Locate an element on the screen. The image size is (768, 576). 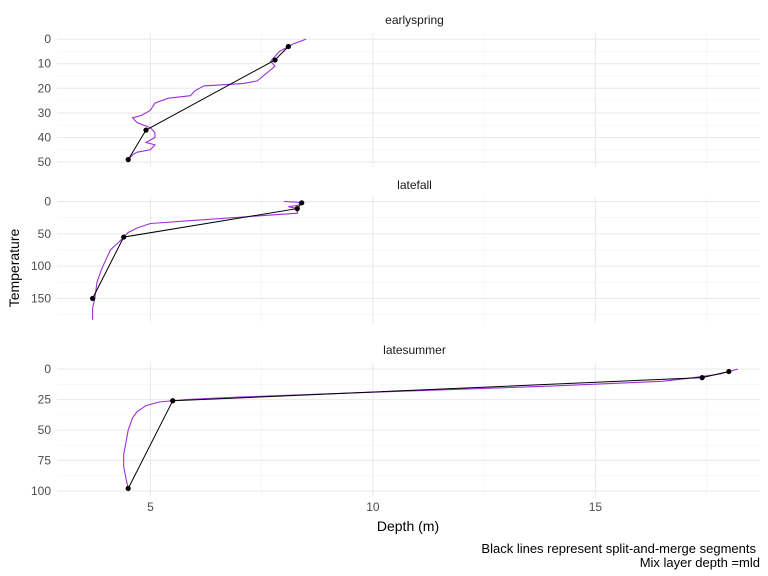
y-tick-label: 150 is located at coordinates (41, 298).